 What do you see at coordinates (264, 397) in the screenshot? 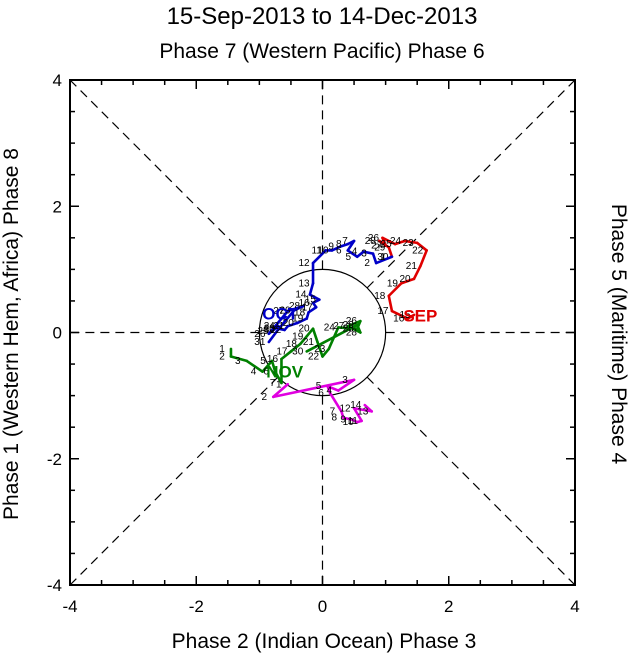
I see `day-label-dec: 2` at bounding box center [264, 397].